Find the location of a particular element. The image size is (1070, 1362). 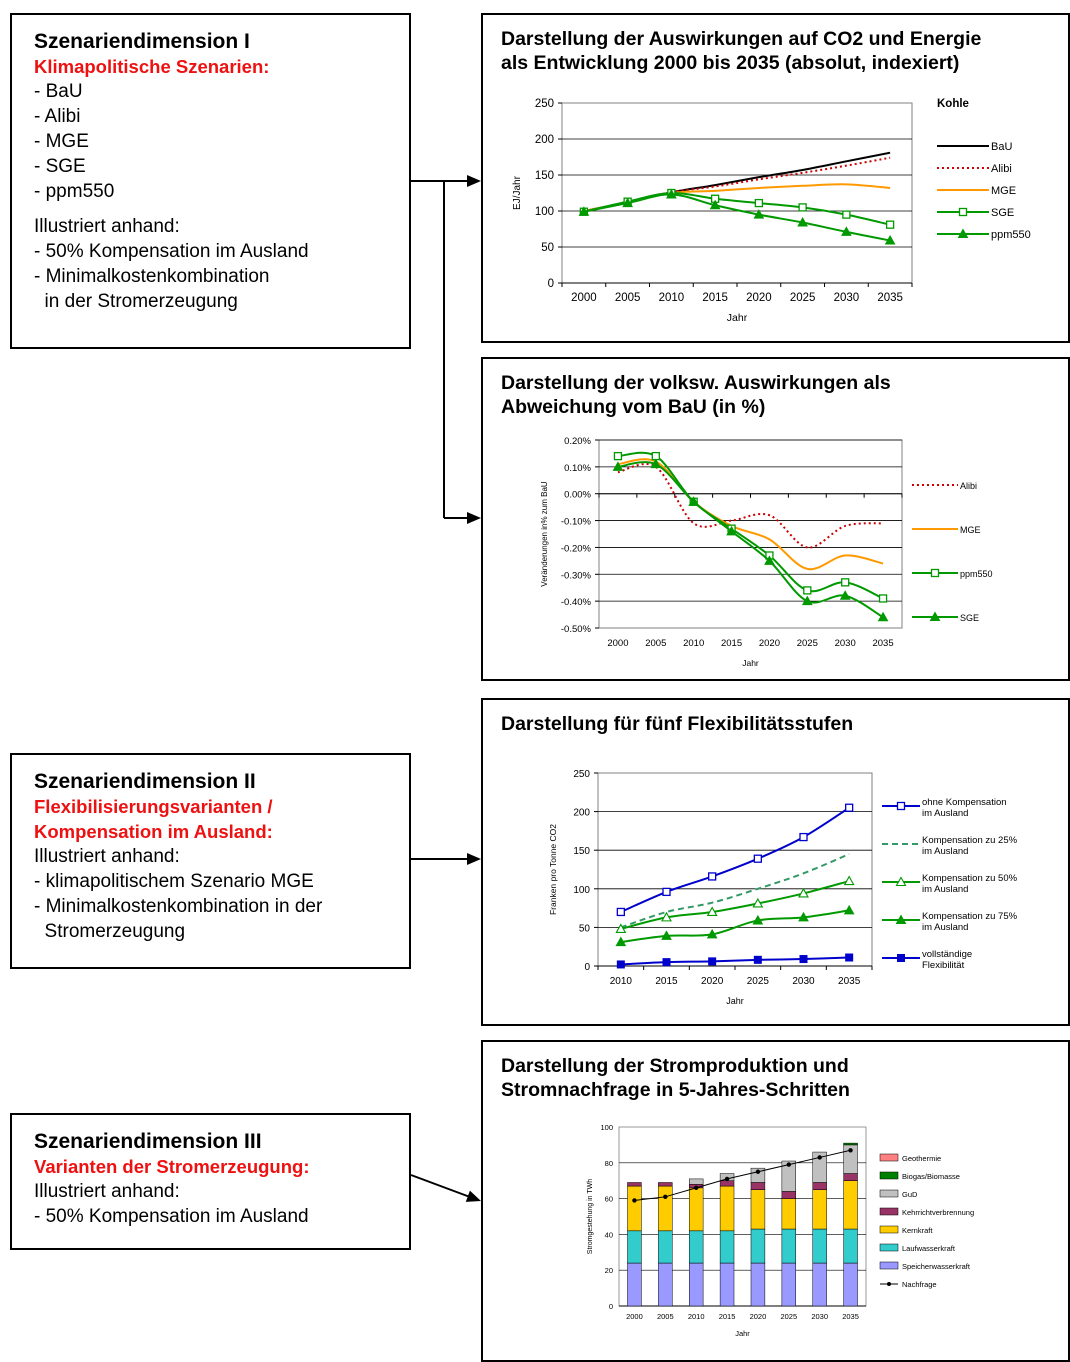

legend-label: SGE is located at coordinates (1002, 213).